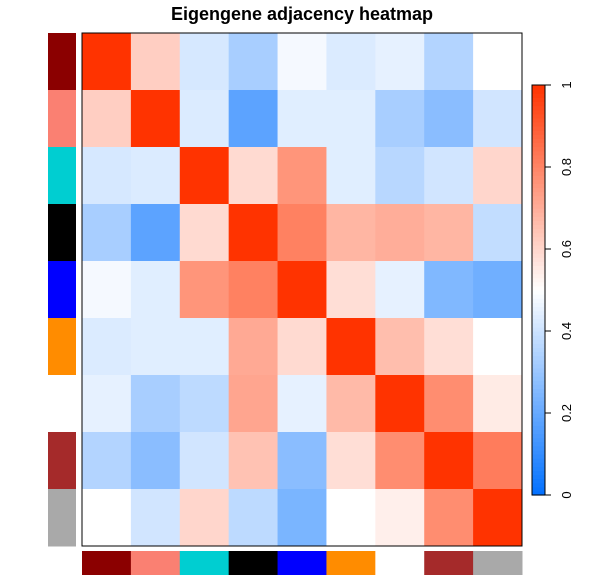 The height and width of the screenshot is (576, 613). Describe the element at coordinates (566, 249) in the screenshot. I see `color-key-tick-label: 0.6` at that location.